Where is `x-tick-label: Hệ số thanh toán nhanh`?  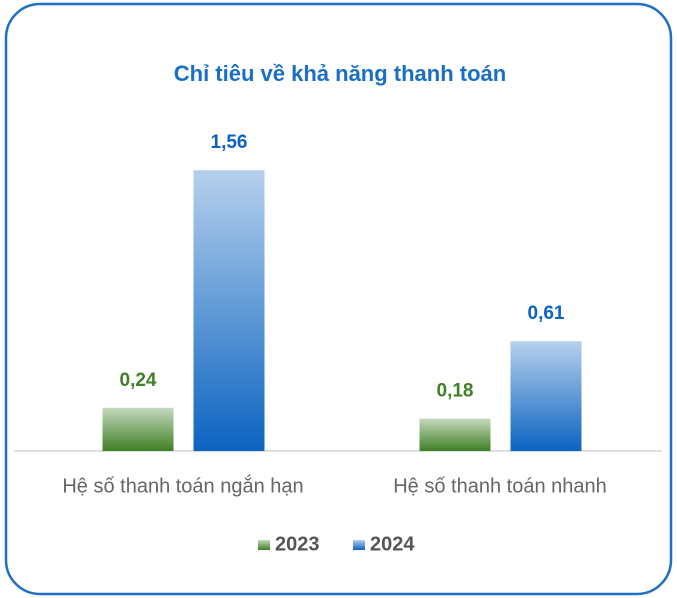
x-tick-label: Hệ số thanh toán nhanh is located at coordinates (500, 486).